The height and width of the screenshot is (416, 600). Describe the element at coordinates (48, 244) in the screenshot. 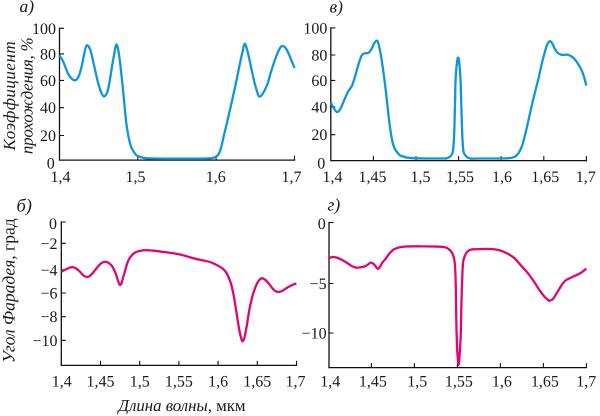

I see `svg-text: −2` at that location.